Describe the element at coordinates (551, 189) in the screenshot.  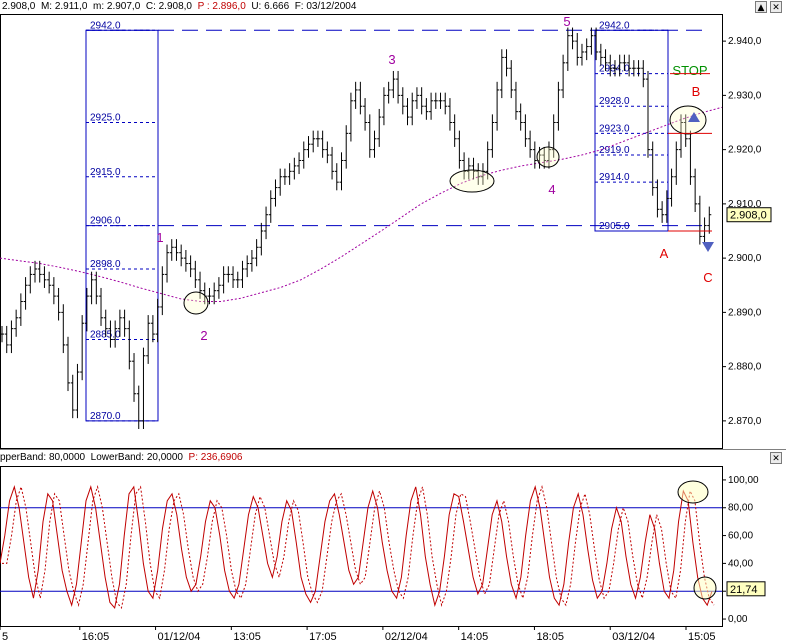
I see `wave-label-4: 4` at that location.